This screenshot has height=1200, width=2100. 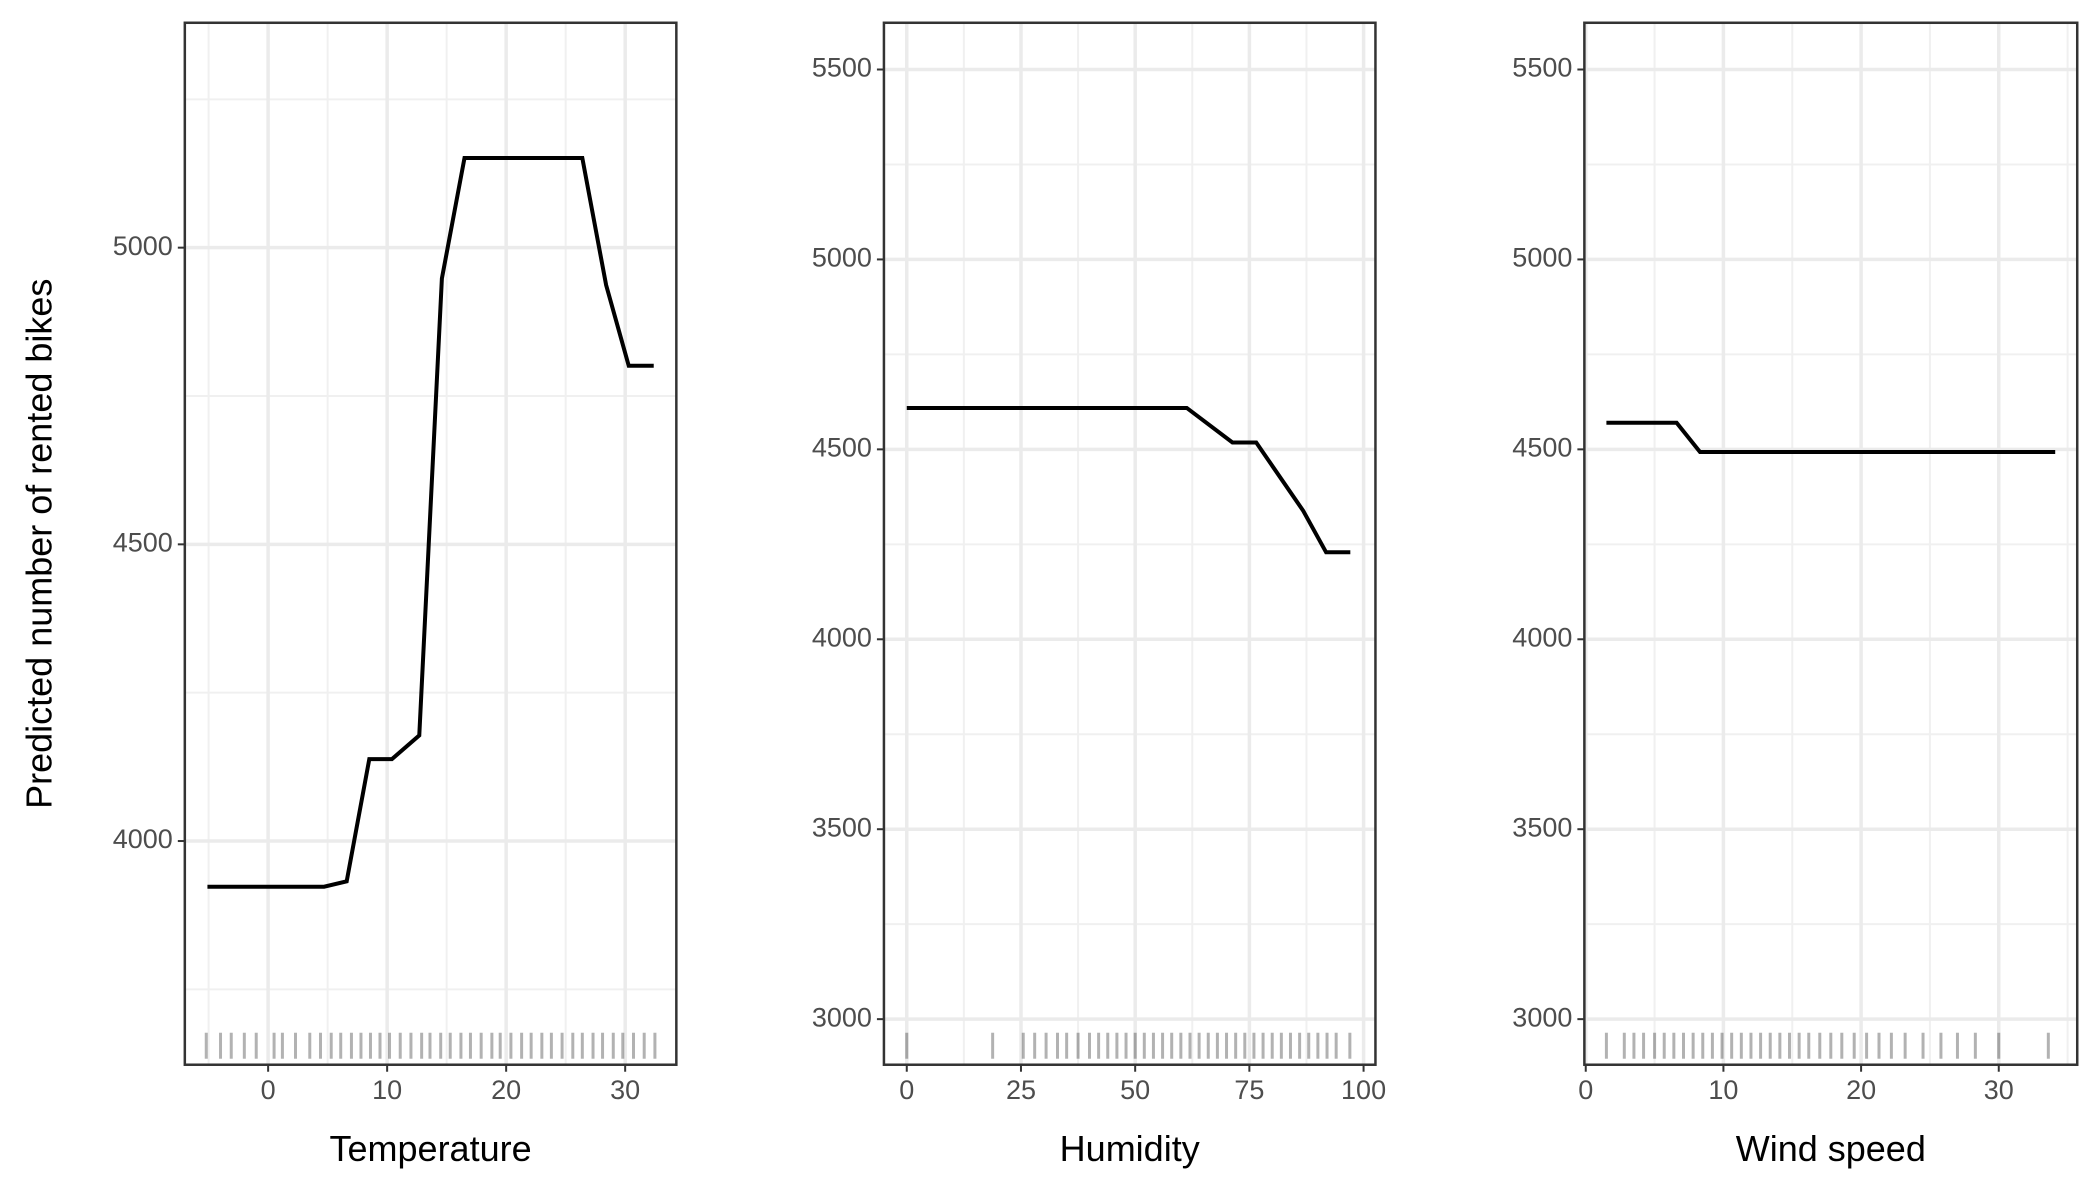 What do you see at coordinates (1130, 1148) in the screenshot?
I see `x-axis-title: Humidity` at bounding box center [1130, 1148].